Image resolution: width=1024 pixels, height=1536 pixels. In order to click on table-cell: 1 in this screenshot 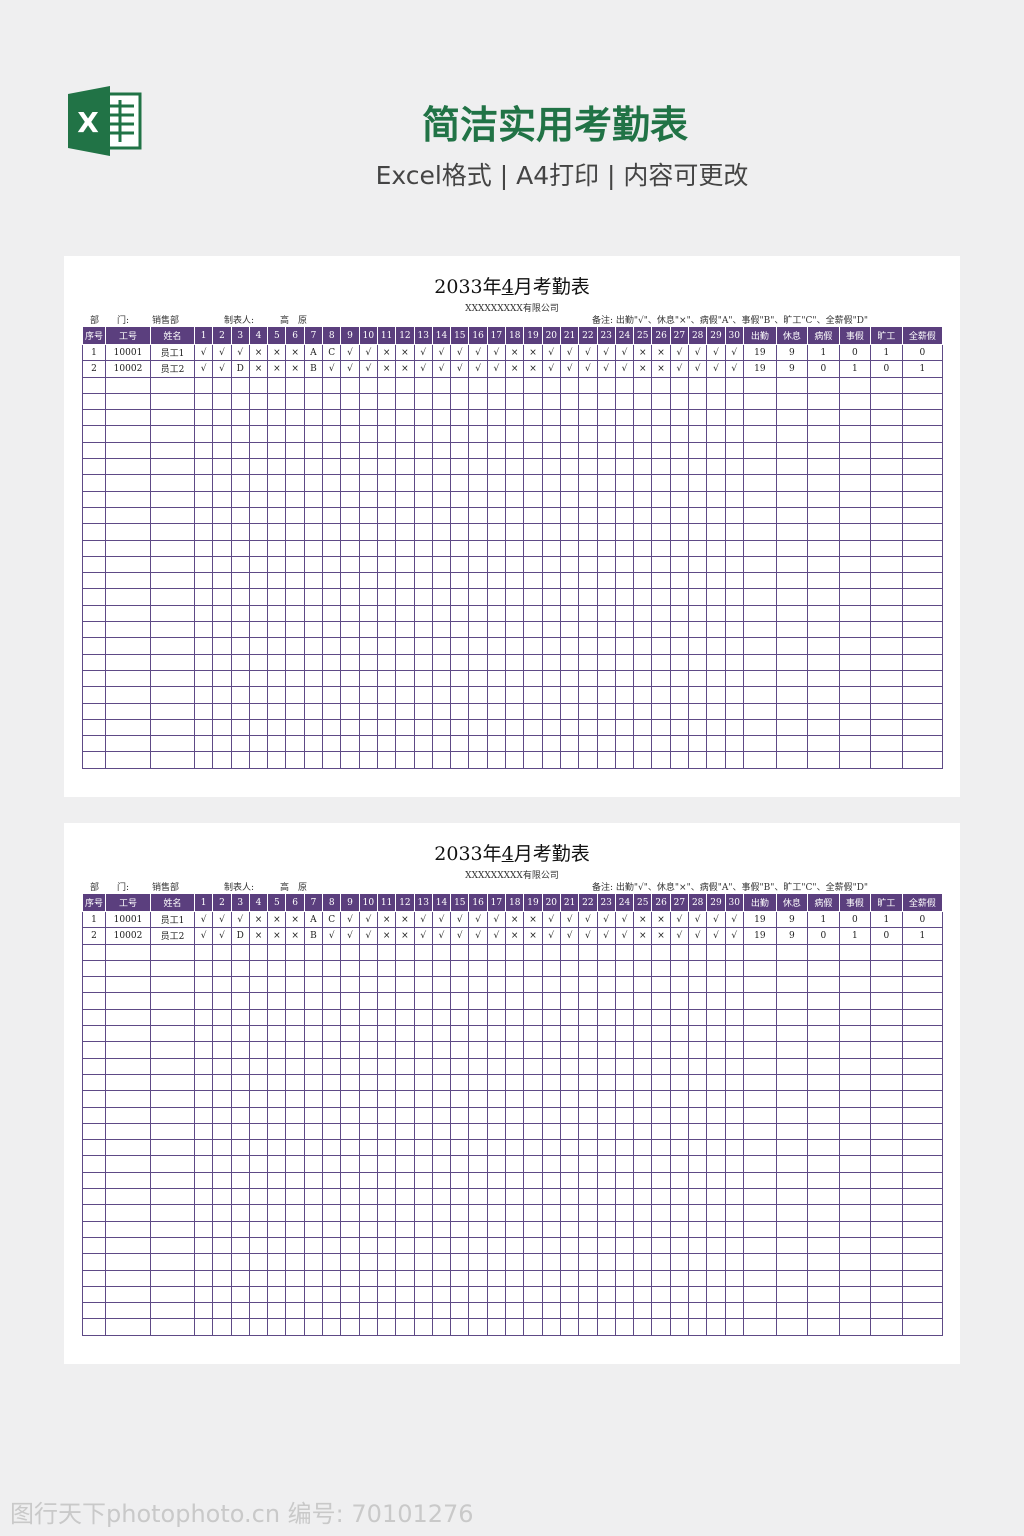, I will do `click(886, 919)`.